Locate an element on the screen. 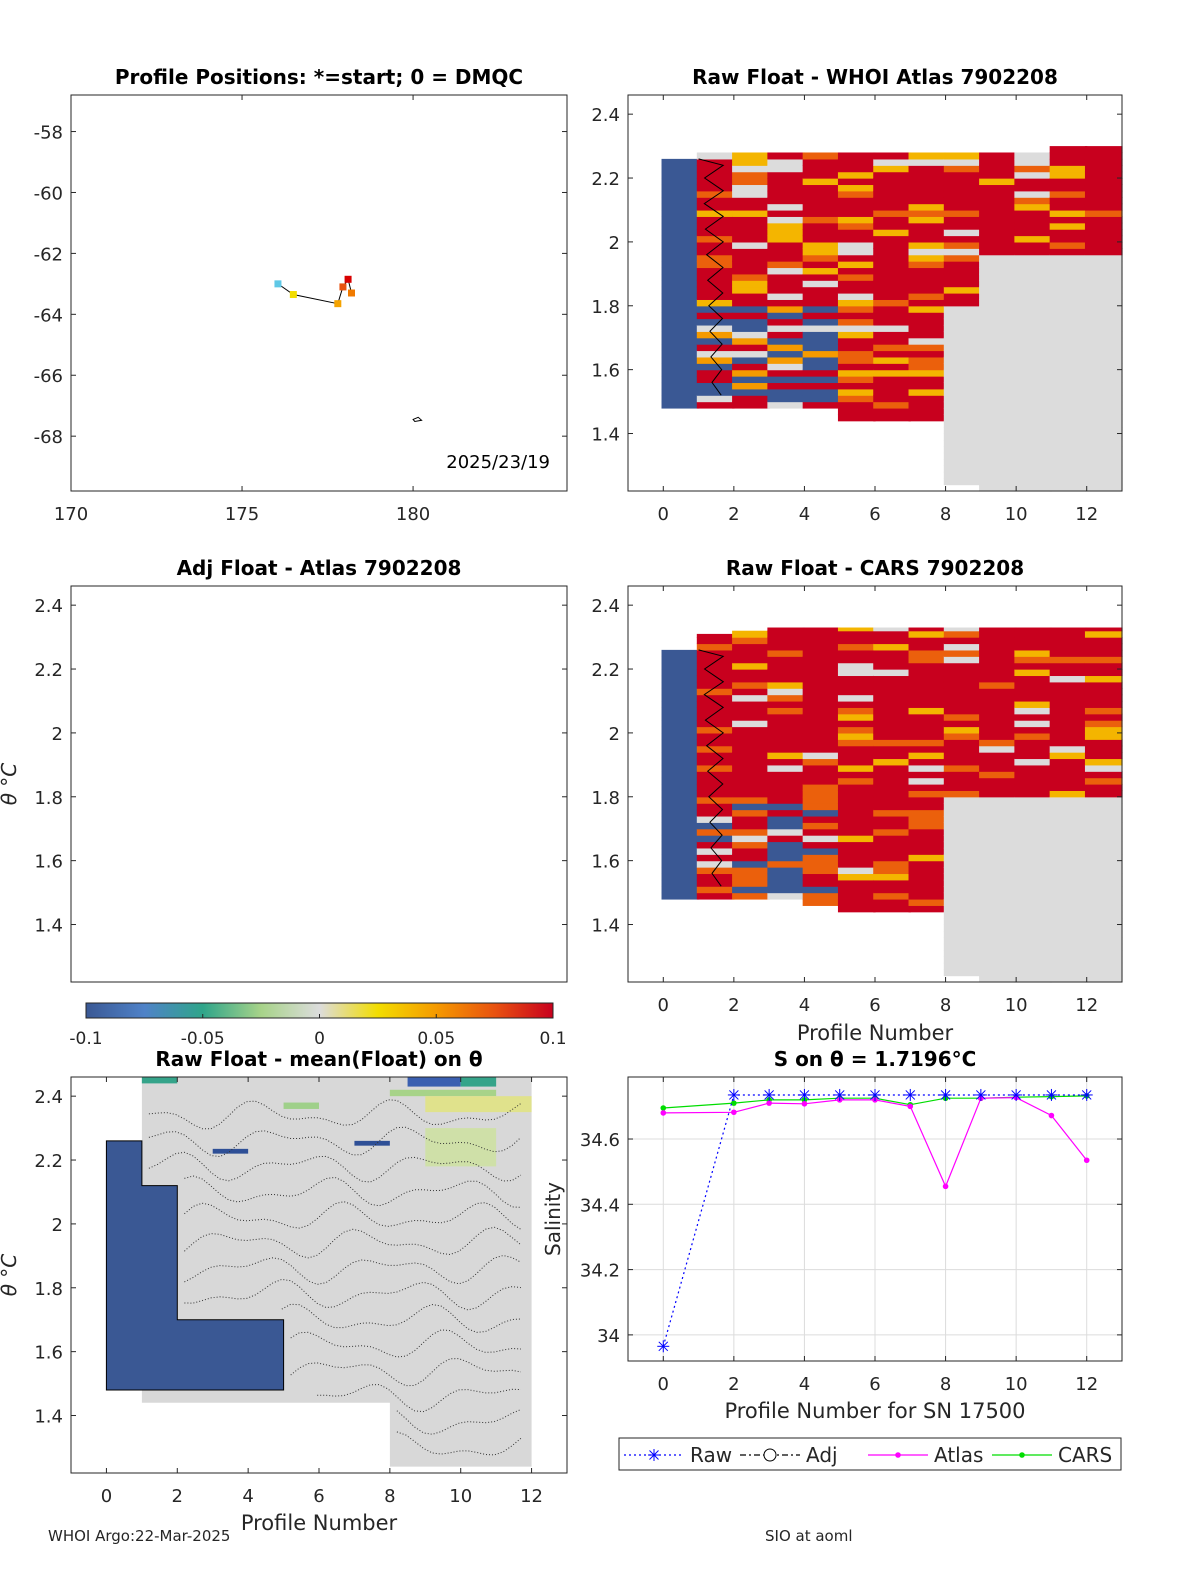 This screenshot has width=1200, height=1575. series-point-cars is located at coordinates (663, 1108).